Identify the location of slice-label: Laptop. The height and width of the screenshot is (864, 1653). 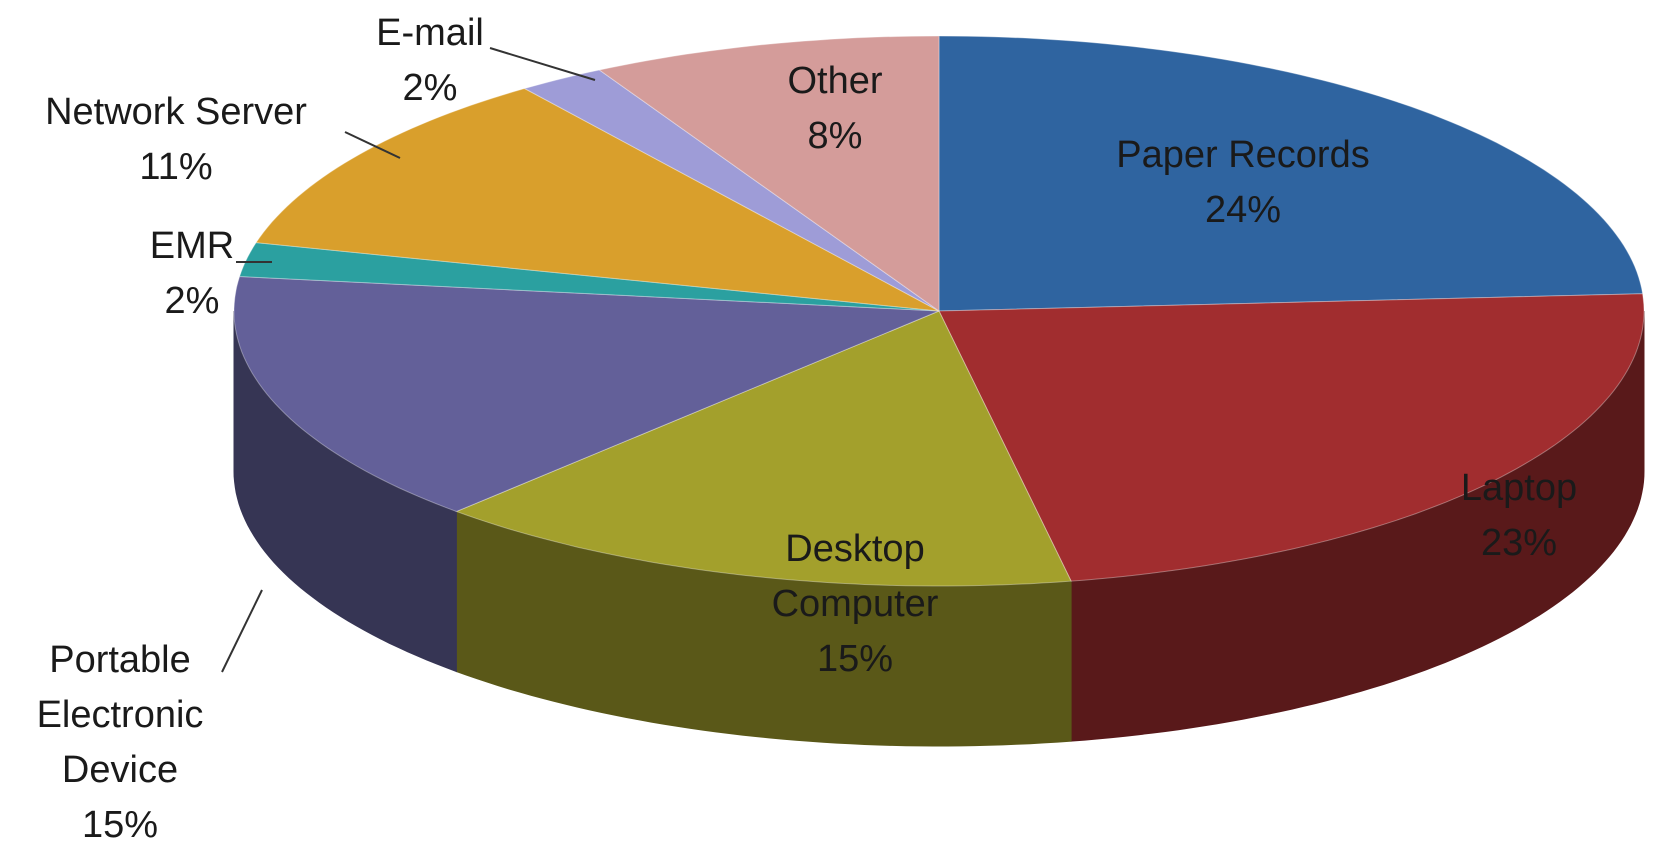
(1519, 488).